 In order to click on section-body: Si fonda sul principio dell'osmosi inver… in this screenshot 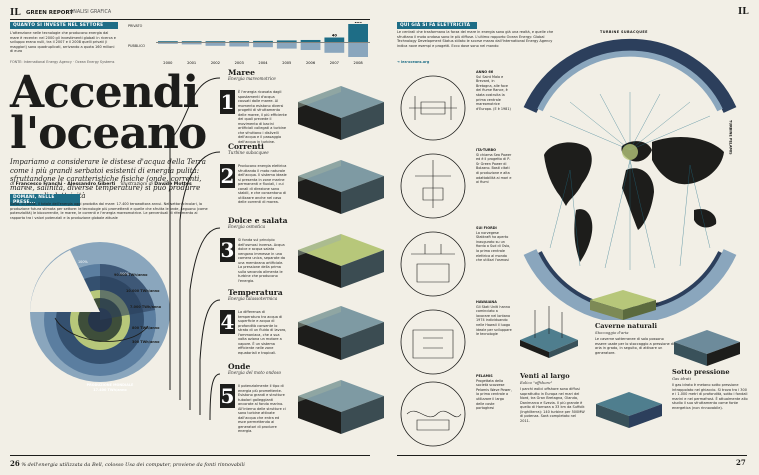, I will do `click(261, 260)`.